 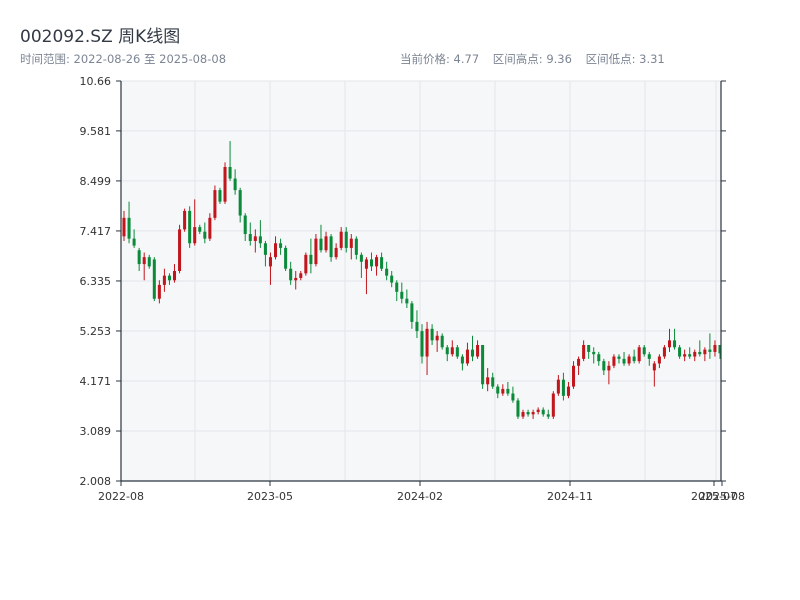 What do you see at coordinates (722, 496) in the screenshot?
I see `x-tick-label: 2025-08` at bounding box center [722, 496].